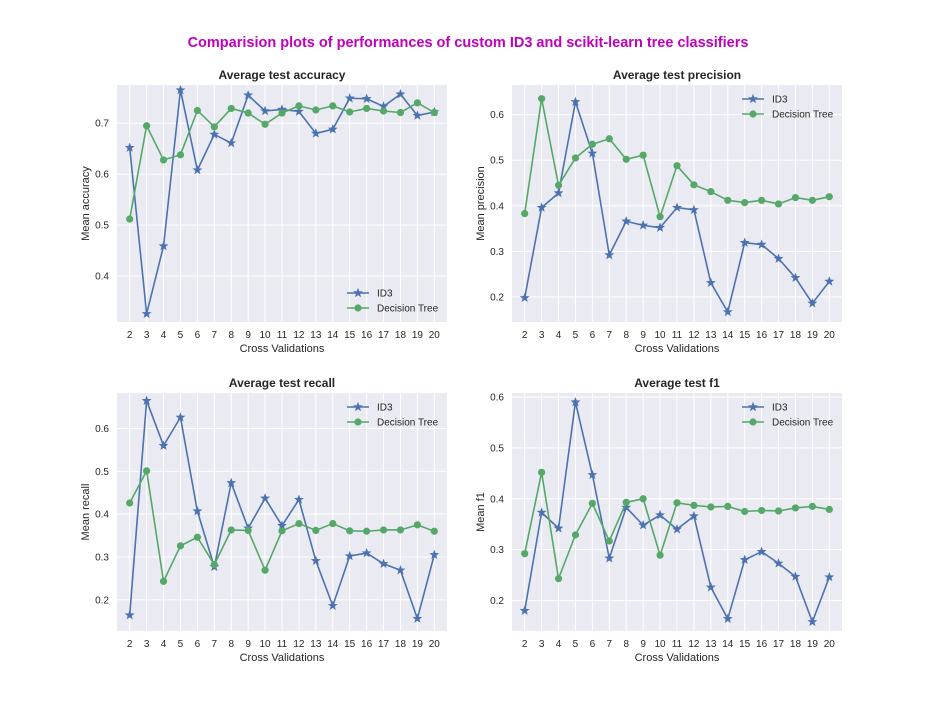  What do you see at coordinates (198, 335) in the screenshot?
I see `x-tick-label: 6` at bounding box center [198, 335].